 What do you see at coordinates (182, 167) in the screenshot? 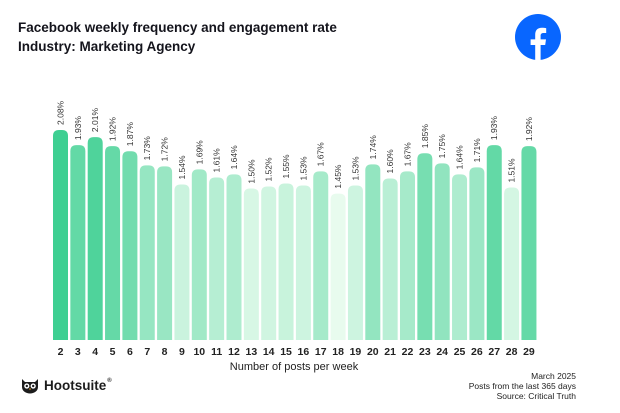
I see `data-label-9: 1.54%` at bounding box center [182, 167].